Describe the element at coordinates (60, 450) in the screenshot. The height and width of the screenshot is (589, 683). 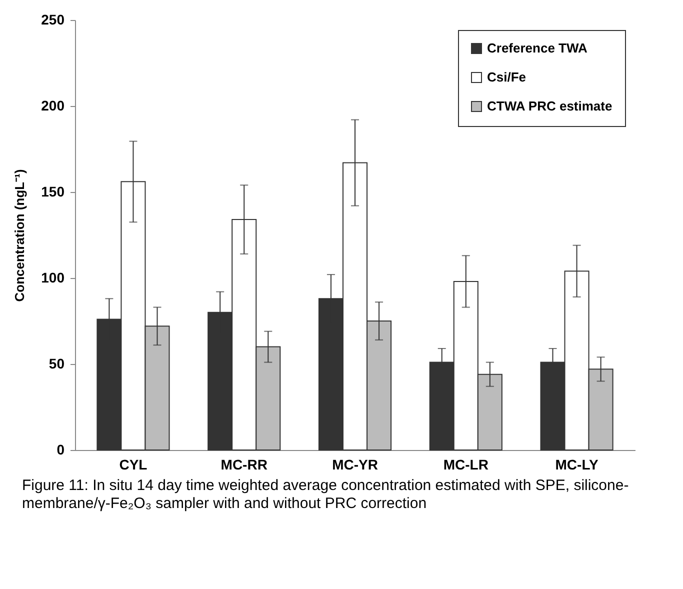
I see `y-tick-label: 0` at that location.